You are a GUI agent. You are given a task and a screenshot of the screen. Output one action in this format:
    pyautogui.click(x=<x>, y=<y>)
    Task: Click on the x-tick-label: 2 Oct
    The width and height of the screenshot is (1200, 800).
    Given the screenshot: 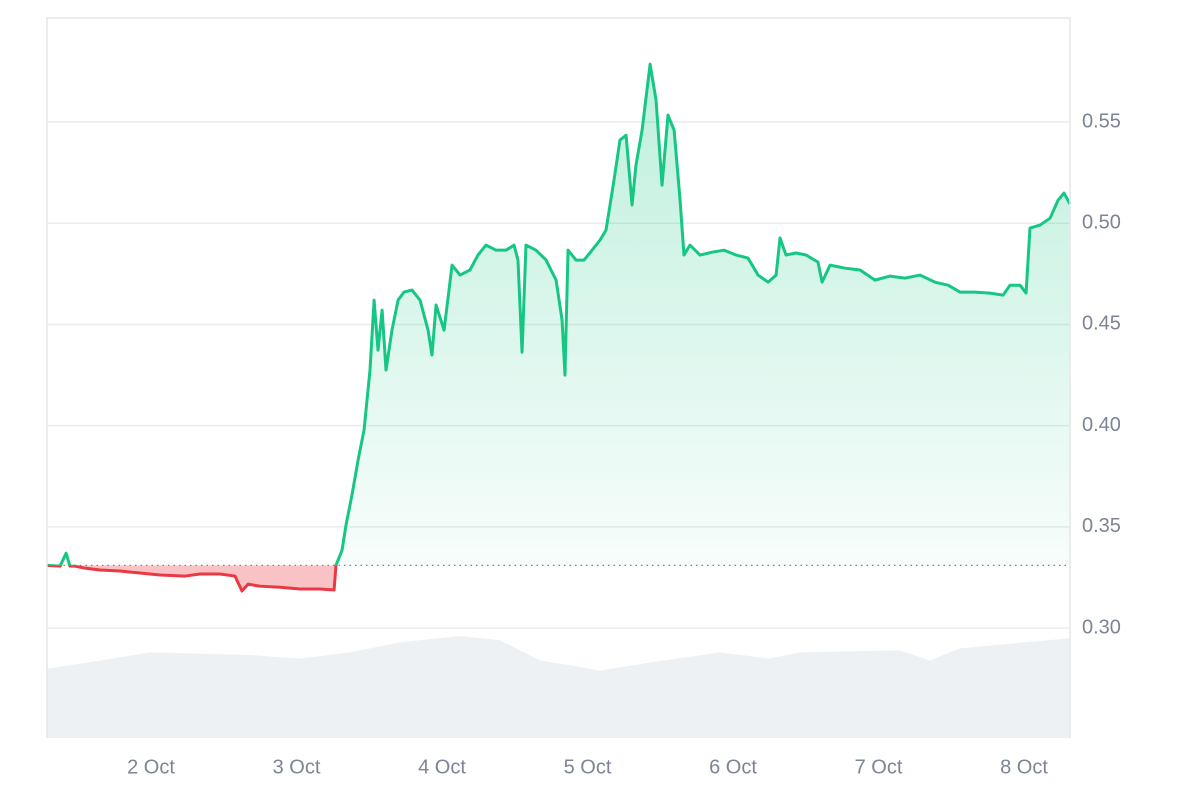 What is the action you would take?
    pyautogui.click(x=151, y=767)
    